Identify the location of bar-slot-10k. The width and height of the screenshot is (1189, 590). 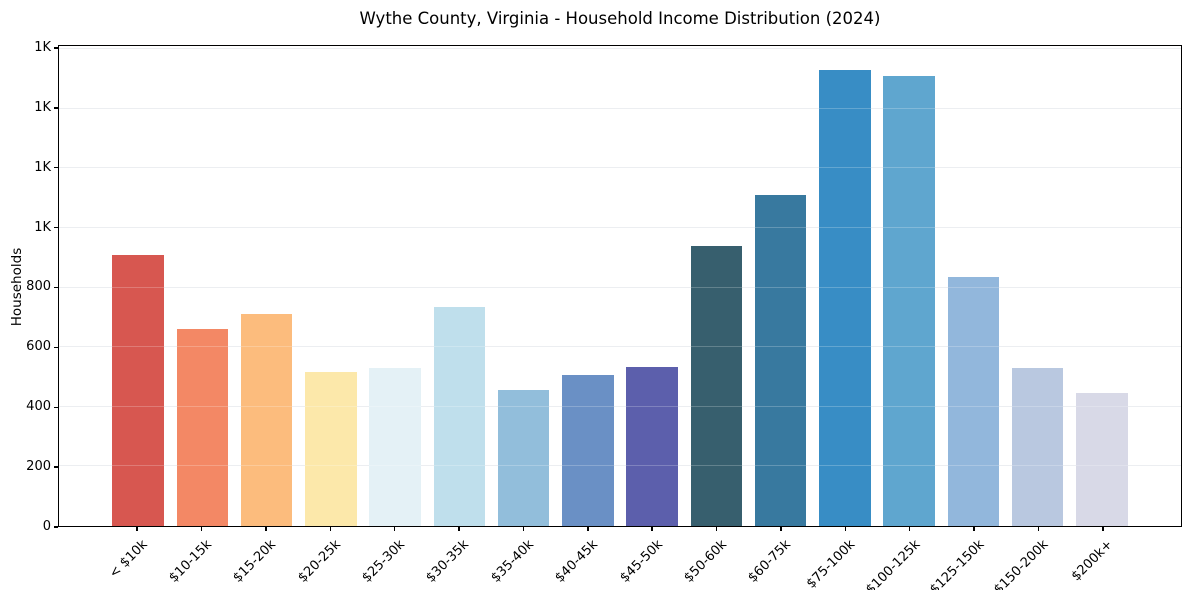
(138, 286).